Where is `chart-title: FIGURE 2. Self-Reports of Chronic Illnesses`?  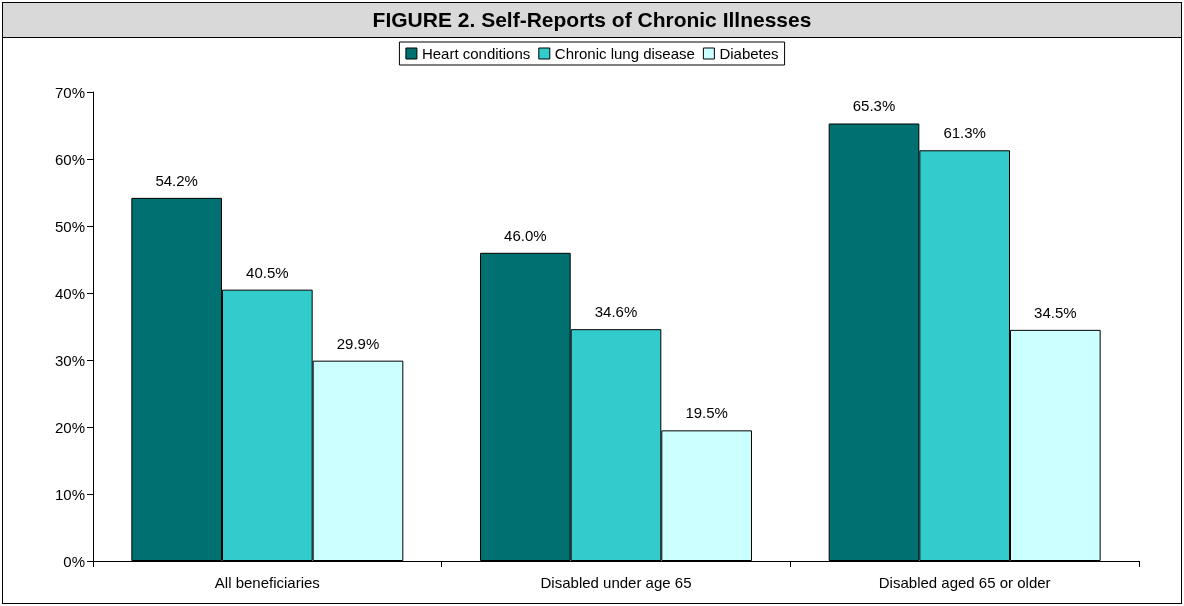
chart-title: FIGURE 2. Self-Reports of Chronic Illnesses is located at coordinates (592, 20).